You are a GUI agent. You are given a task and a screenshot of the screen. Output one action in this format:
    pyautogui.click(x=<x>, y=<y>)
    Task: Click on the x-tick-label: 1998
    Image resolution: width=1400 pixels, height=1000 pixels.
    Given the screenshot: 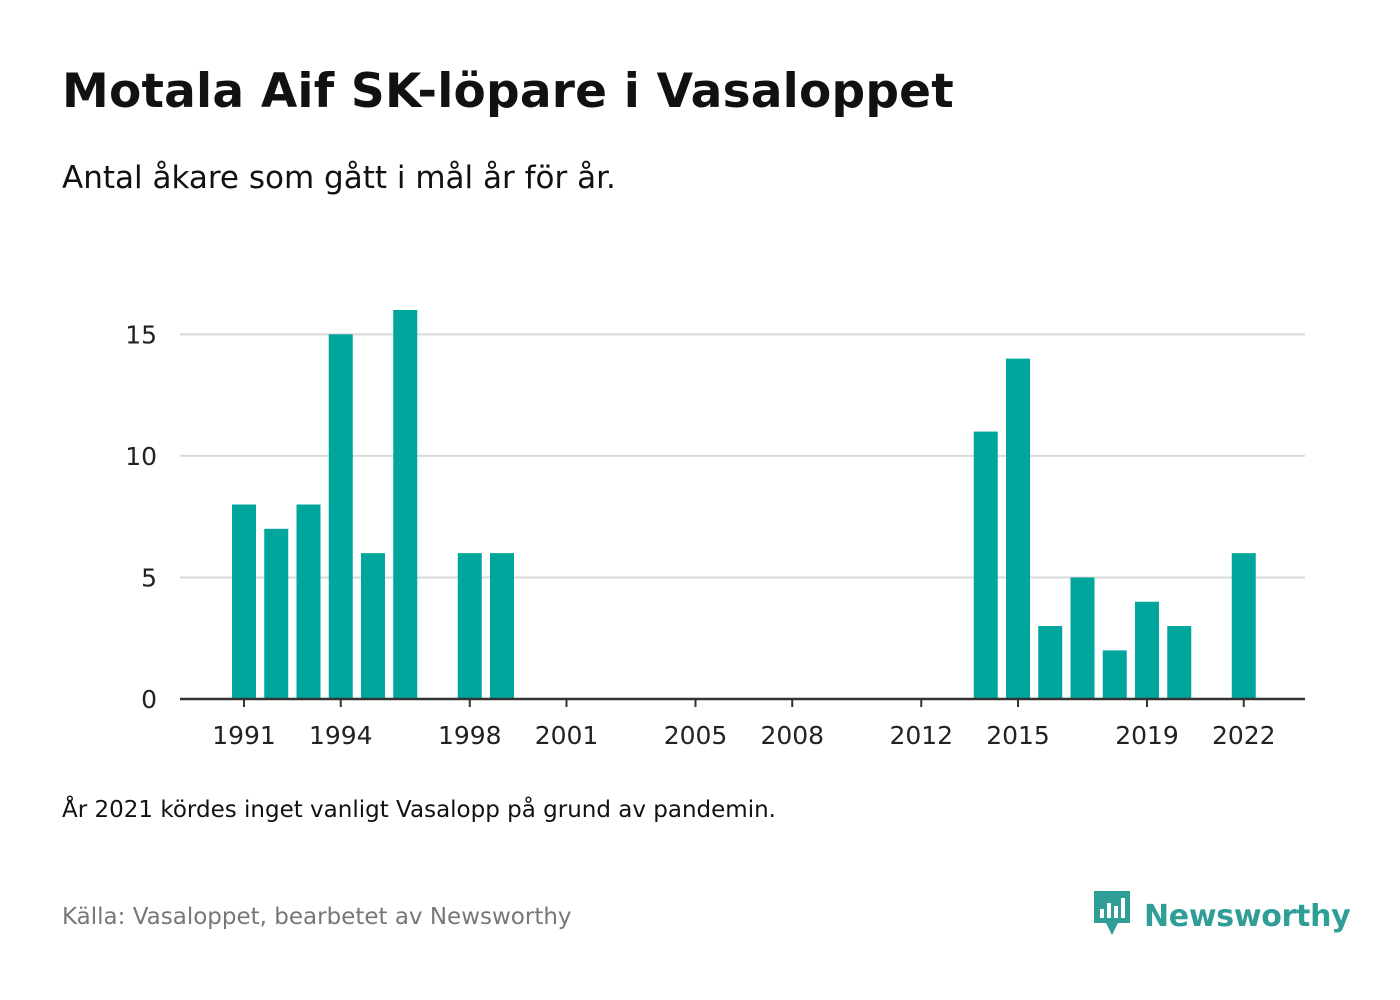 What is the action you would take?
    pyautogui.click(x=470, y=735)
    